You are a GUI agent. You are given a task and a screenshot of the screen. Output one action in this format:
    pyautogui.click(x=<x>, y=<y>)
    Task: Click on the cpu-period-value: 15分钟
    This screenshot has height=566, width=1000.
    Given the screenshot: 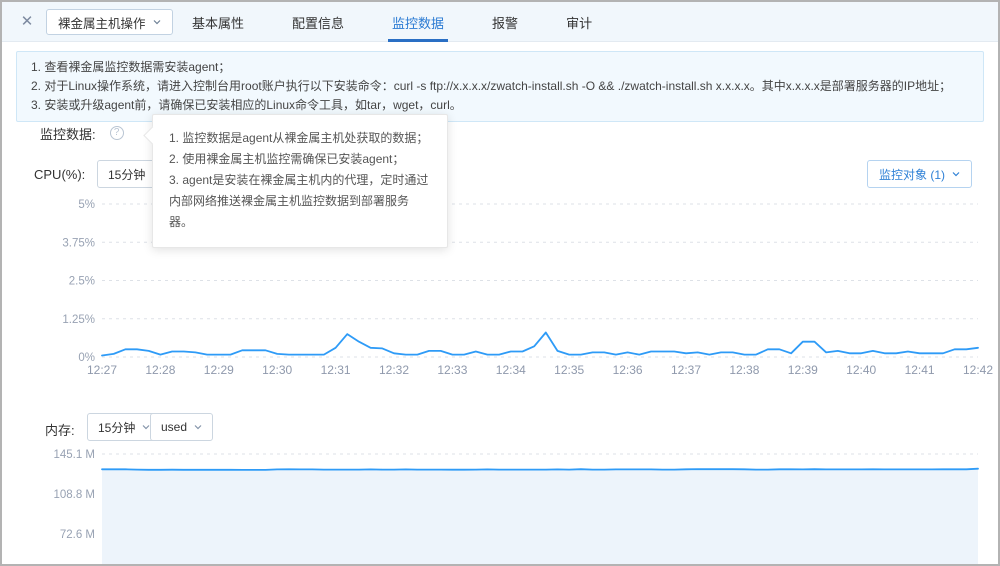 What is the action you would take?
    pyautogui.click(x=127, y=174)
    